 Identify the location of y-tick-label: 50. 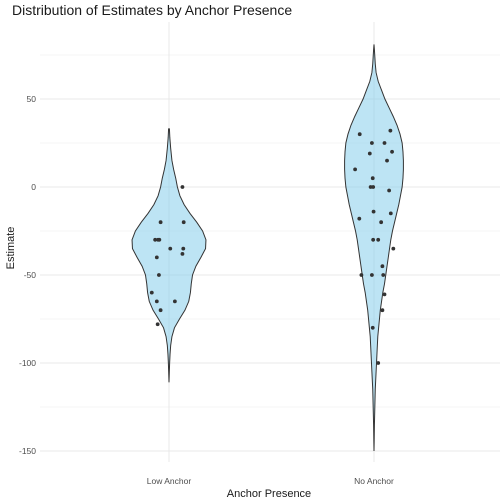
(32, 99).